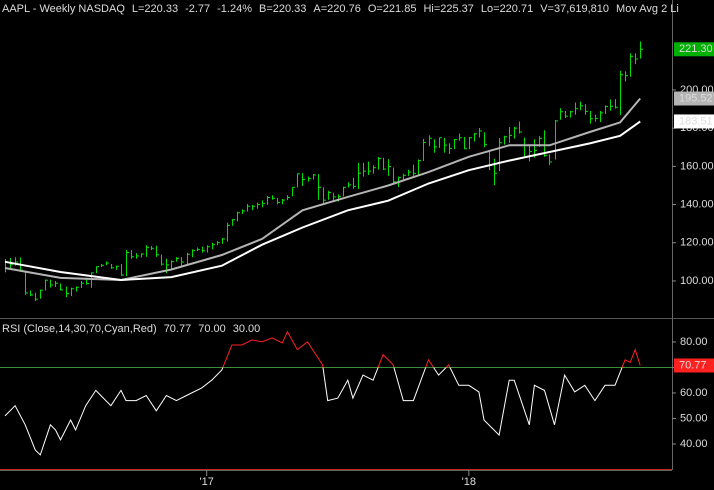 The width and height of the screenshot is (714, 490). Describe the element at coordinates (431, 349) in the screenshot. I see `rsi-line-overbought` at that location.